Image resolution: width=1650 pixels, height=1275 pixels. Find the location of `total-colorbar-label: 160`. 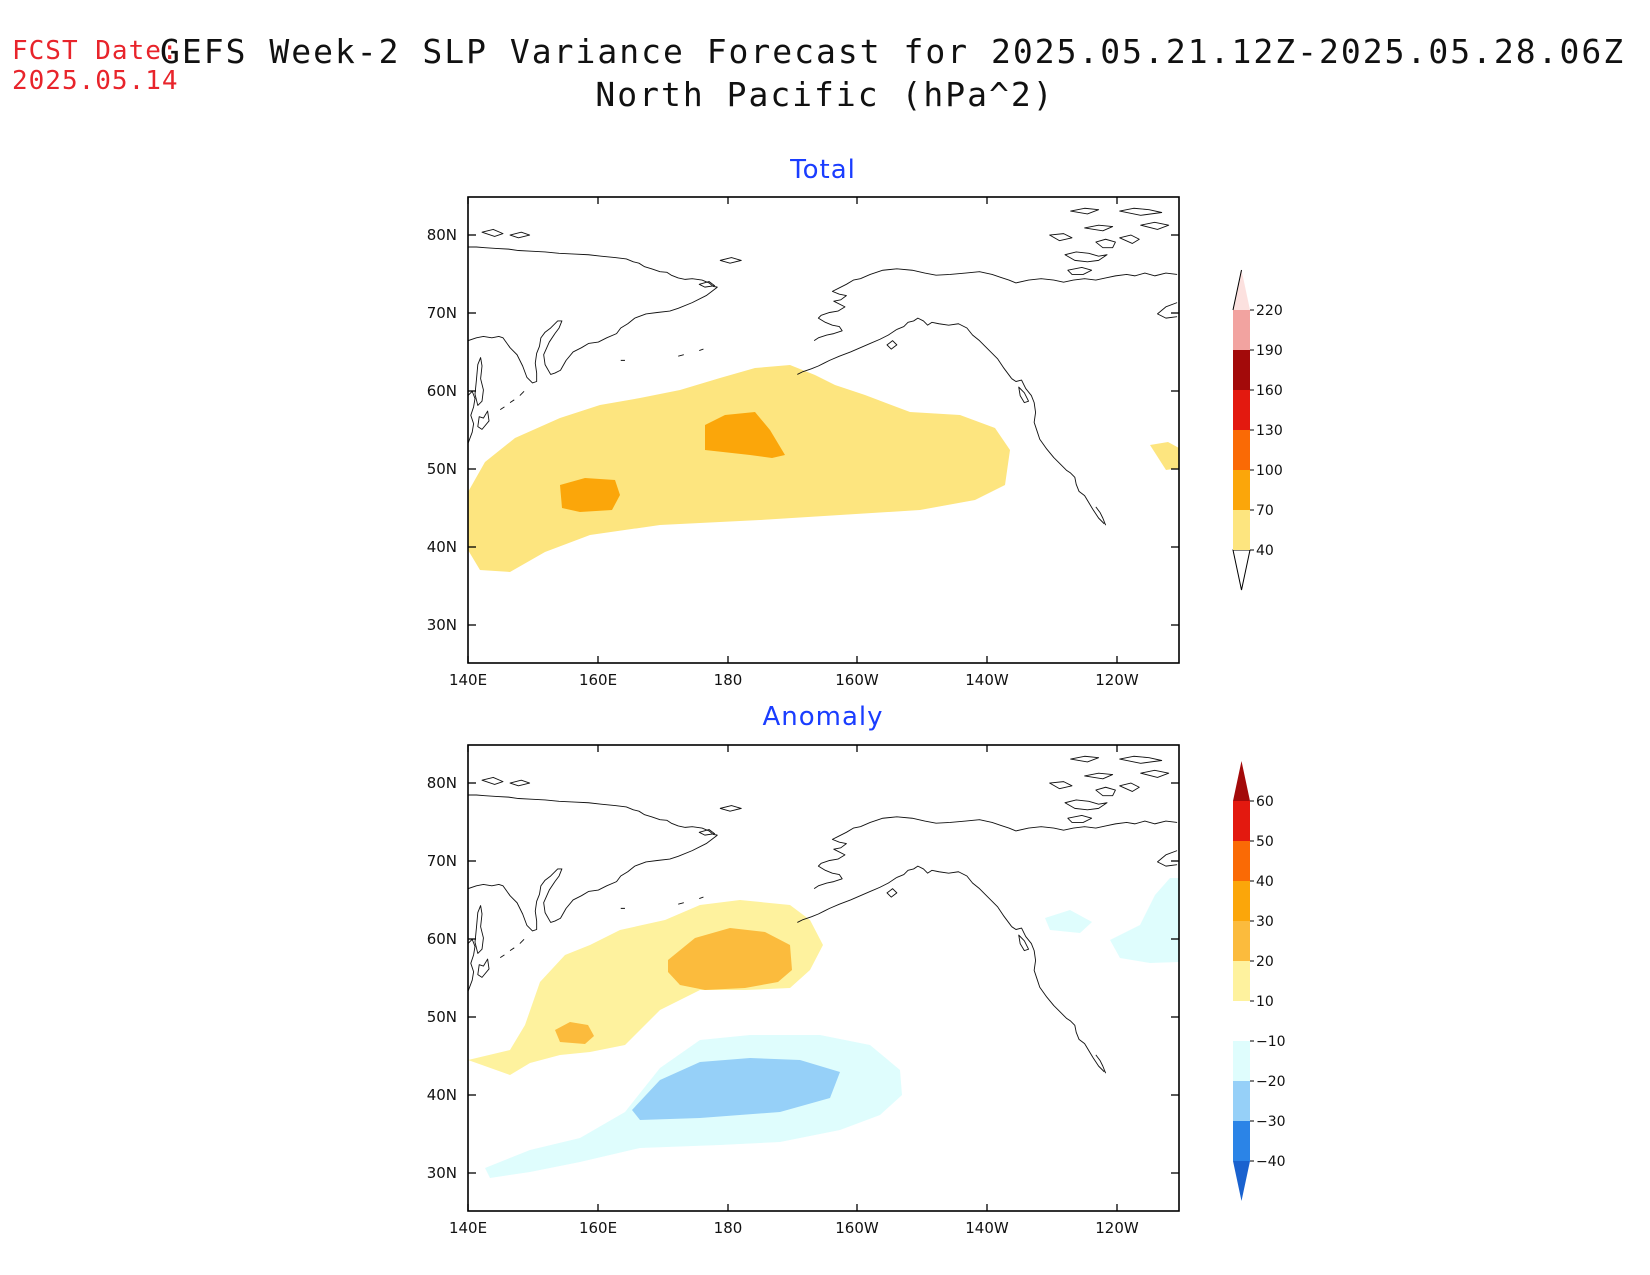

total-colorbar-label: 160 is located at coordinates (1269, 391).